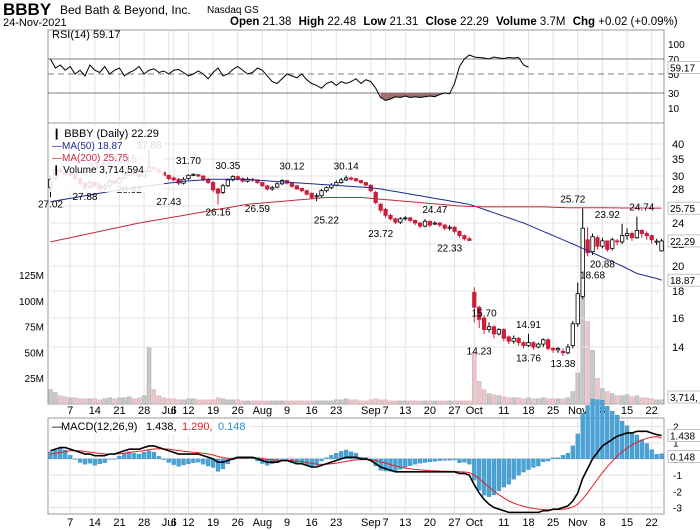  I want to click on x-tick-label: 14, so click(95, 523).